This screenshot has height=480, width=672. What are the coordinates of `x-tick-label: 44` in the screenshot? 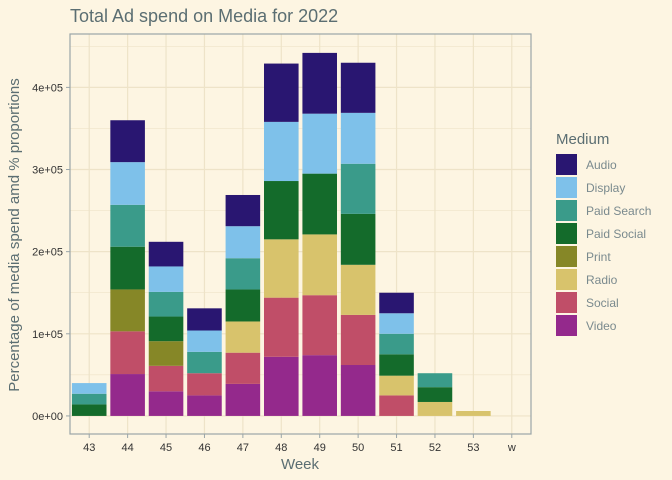 It's located at (128, 448).